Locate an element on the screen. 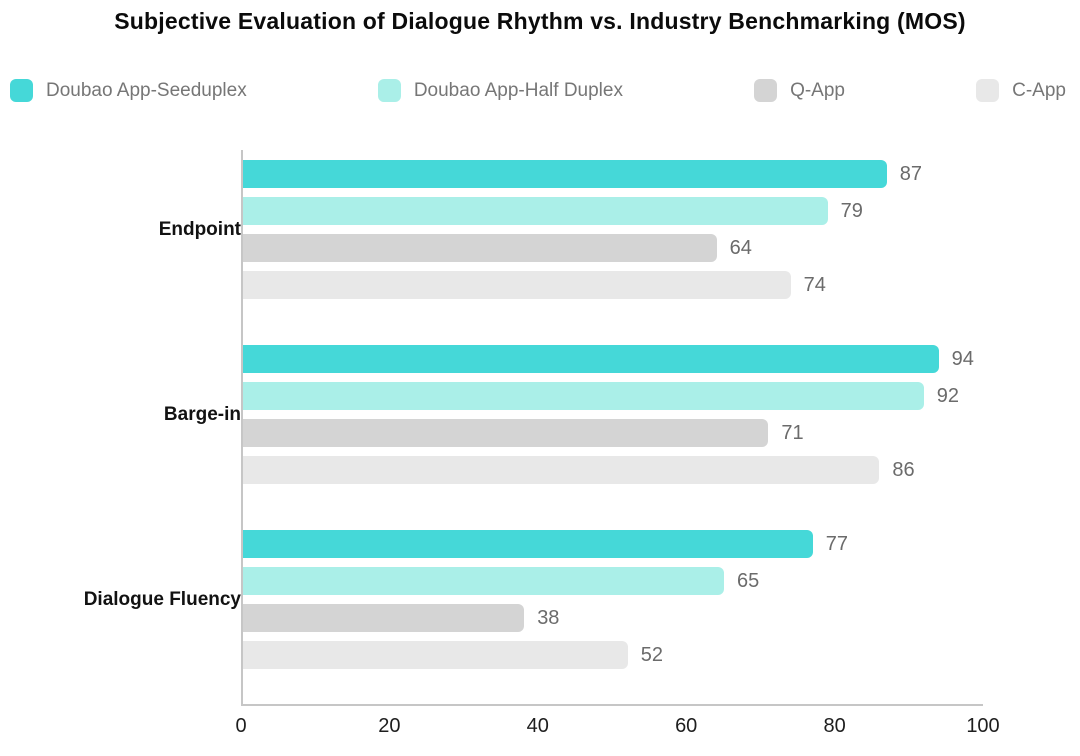  bar-row-barge-in-q-app: 71 is located at coordinates (613, 433).